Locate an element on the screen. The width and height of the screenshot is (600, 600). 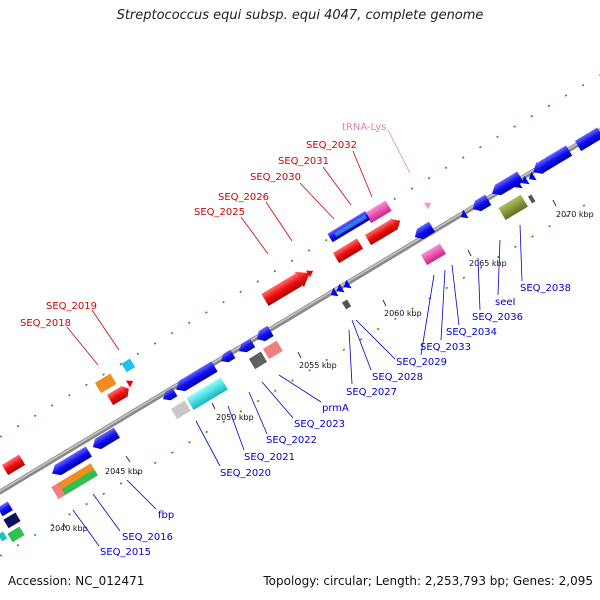
feature-left-cyan is located at coordinates (4, 536).